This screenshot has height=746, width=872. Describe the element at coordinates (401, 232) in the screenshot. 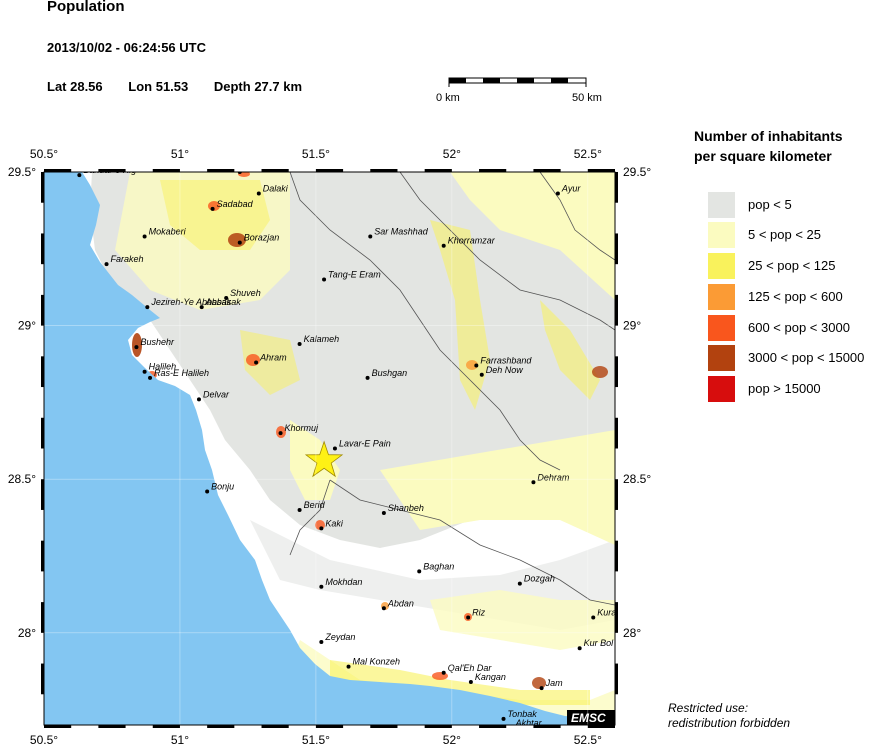

I see `city-label: Sar Mashhad` at that location.